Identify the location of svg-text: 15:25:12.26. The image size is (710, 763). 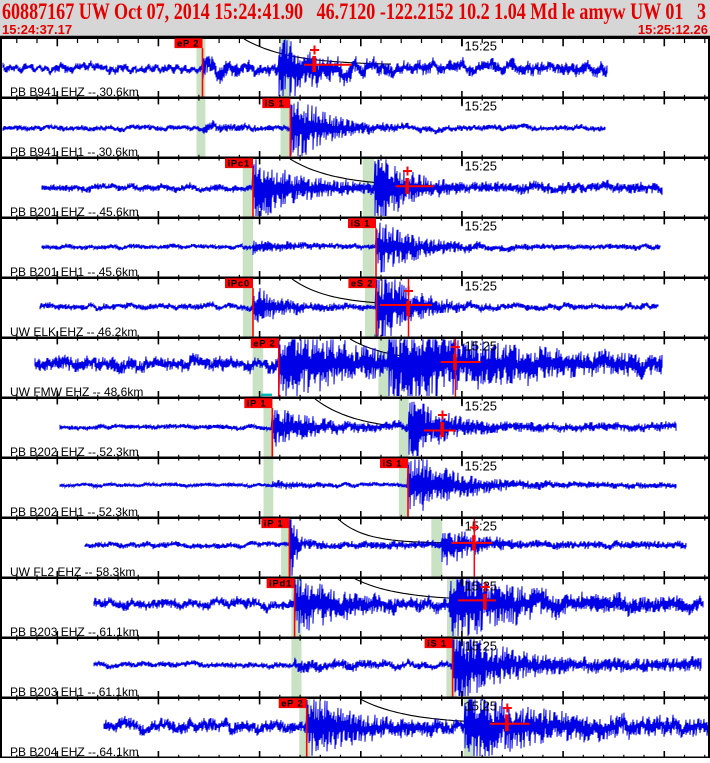
(673, 29).